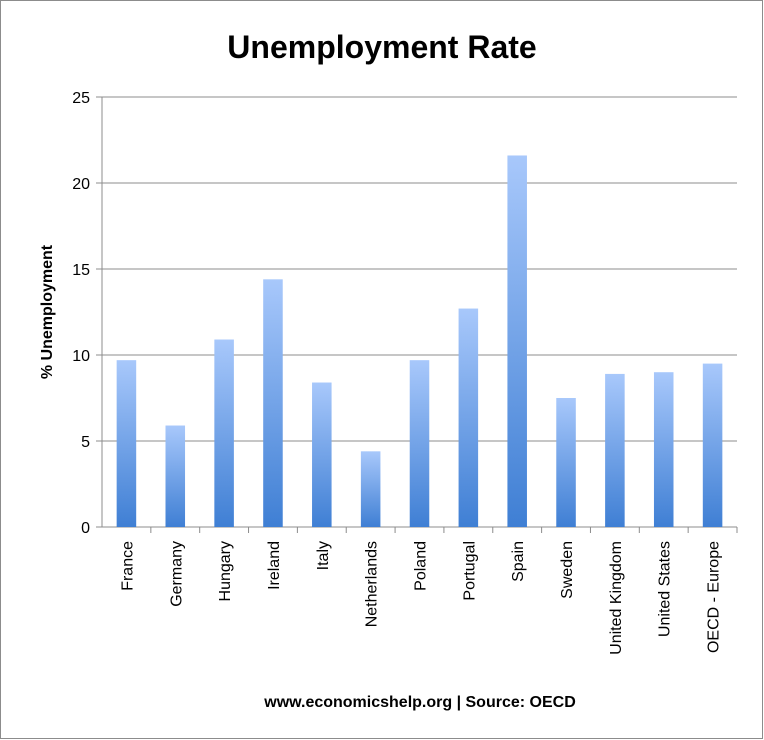 This screenshot has height=740, width=764. I want to click on x-tick-label: Sweden, so click(567, 570).